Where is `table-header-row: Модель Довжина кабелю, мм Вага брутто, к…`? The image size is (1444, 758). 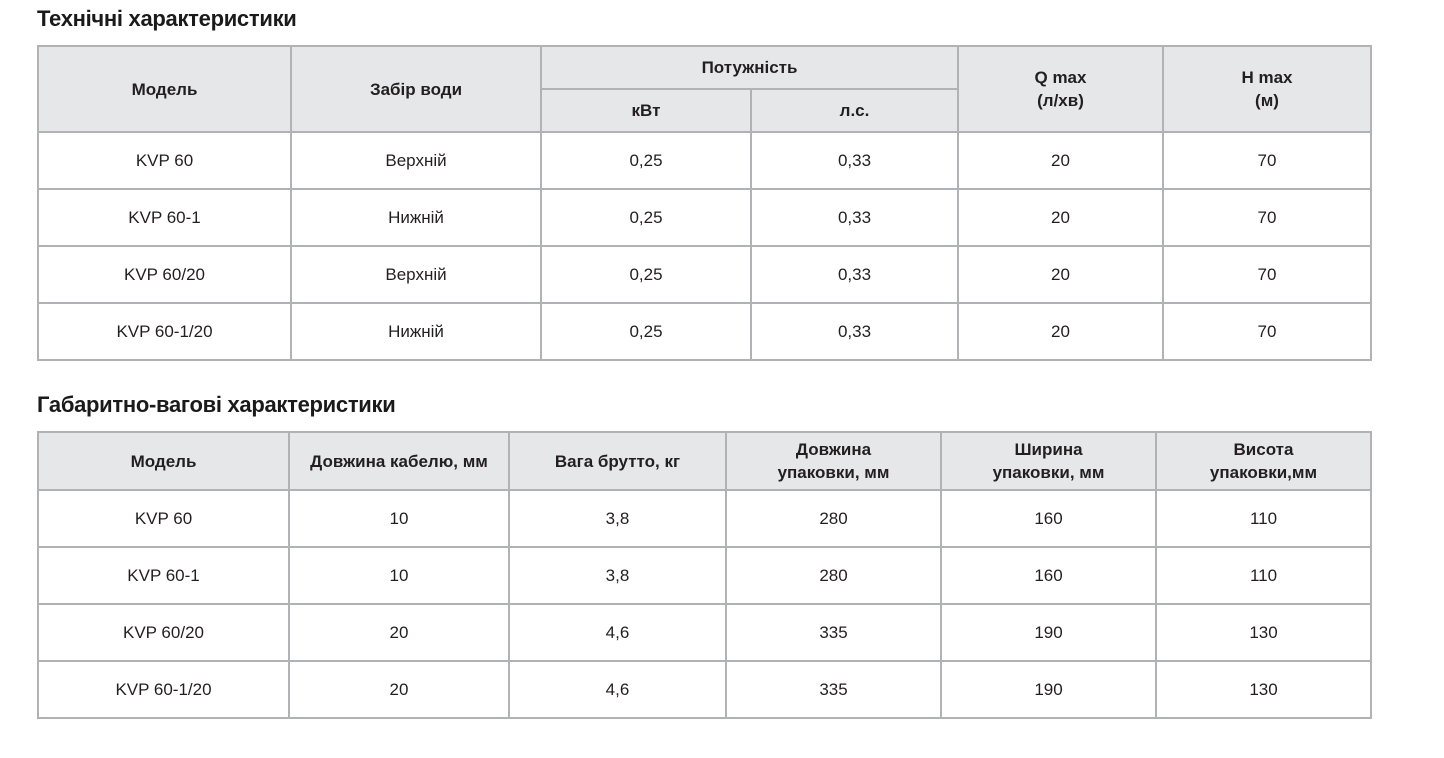 table-header-row: Модель Довжина кабелю, мм Вага брутто, к… is located at coordinates (704, 461).